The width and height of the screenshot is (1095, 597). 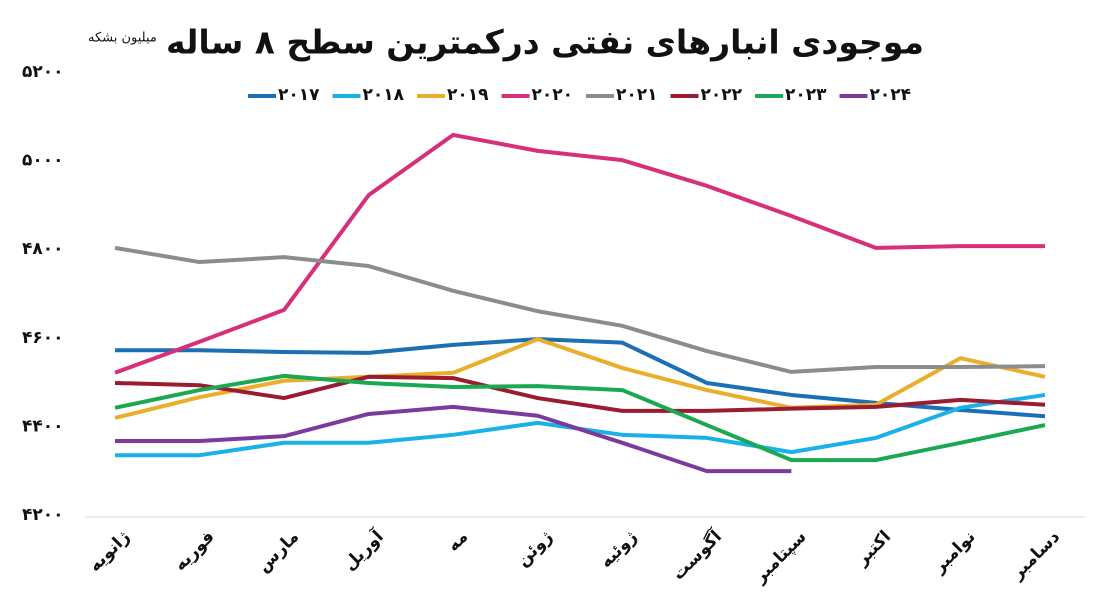 What do you see at coordinates (43, 426) in the screenshot?
I see `y-tick-label: ۴۴۰۰` at bounding box center [43, 426].